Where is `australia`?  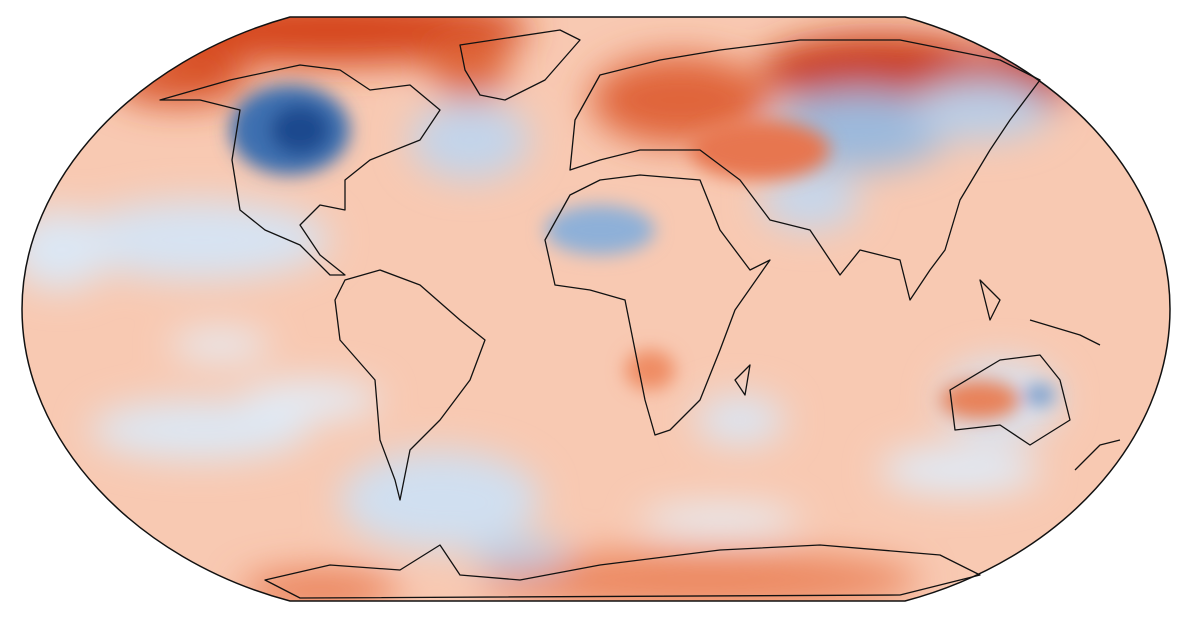
australia is located at coordinates (1010, 400).